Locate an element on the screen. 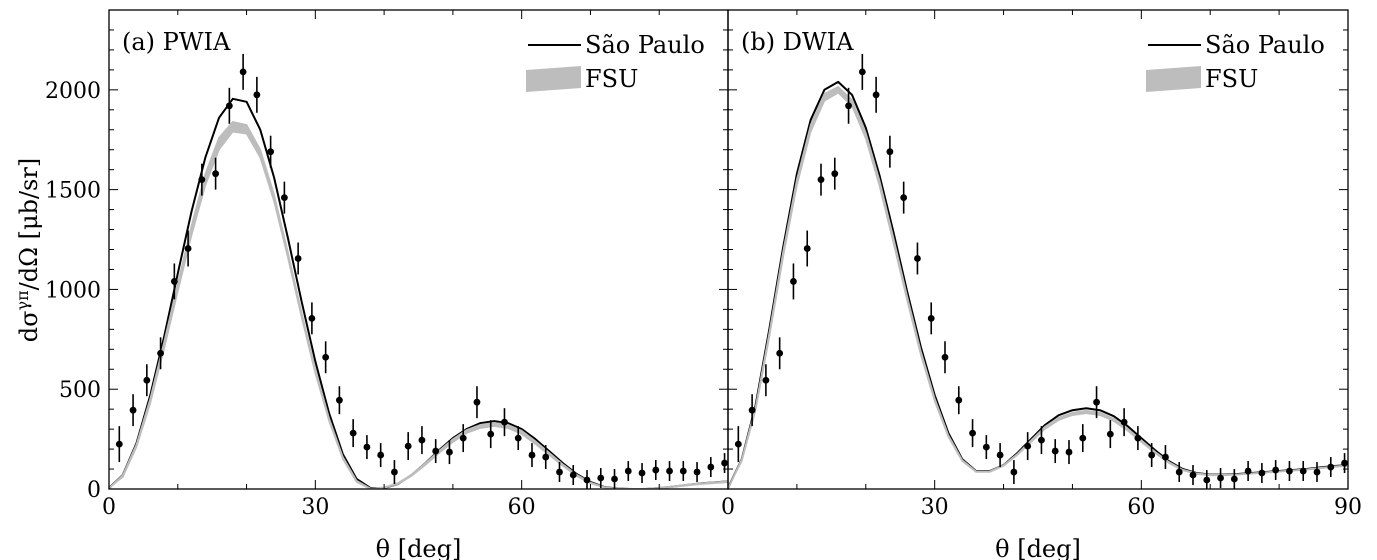 Image resolution: width=1377 pixels, height=560 pixels. y-tick-label: 2000 is located at coordinates (73, 91).